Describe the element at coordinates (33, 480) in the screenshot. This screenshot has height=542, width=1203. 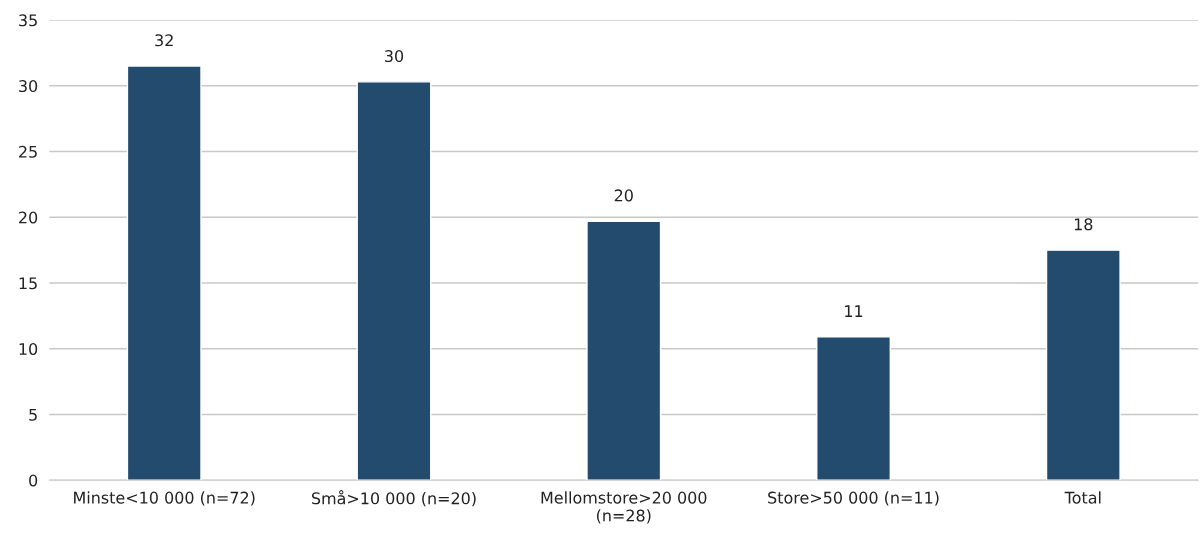
I see `y-tick-label: 0` at that location.